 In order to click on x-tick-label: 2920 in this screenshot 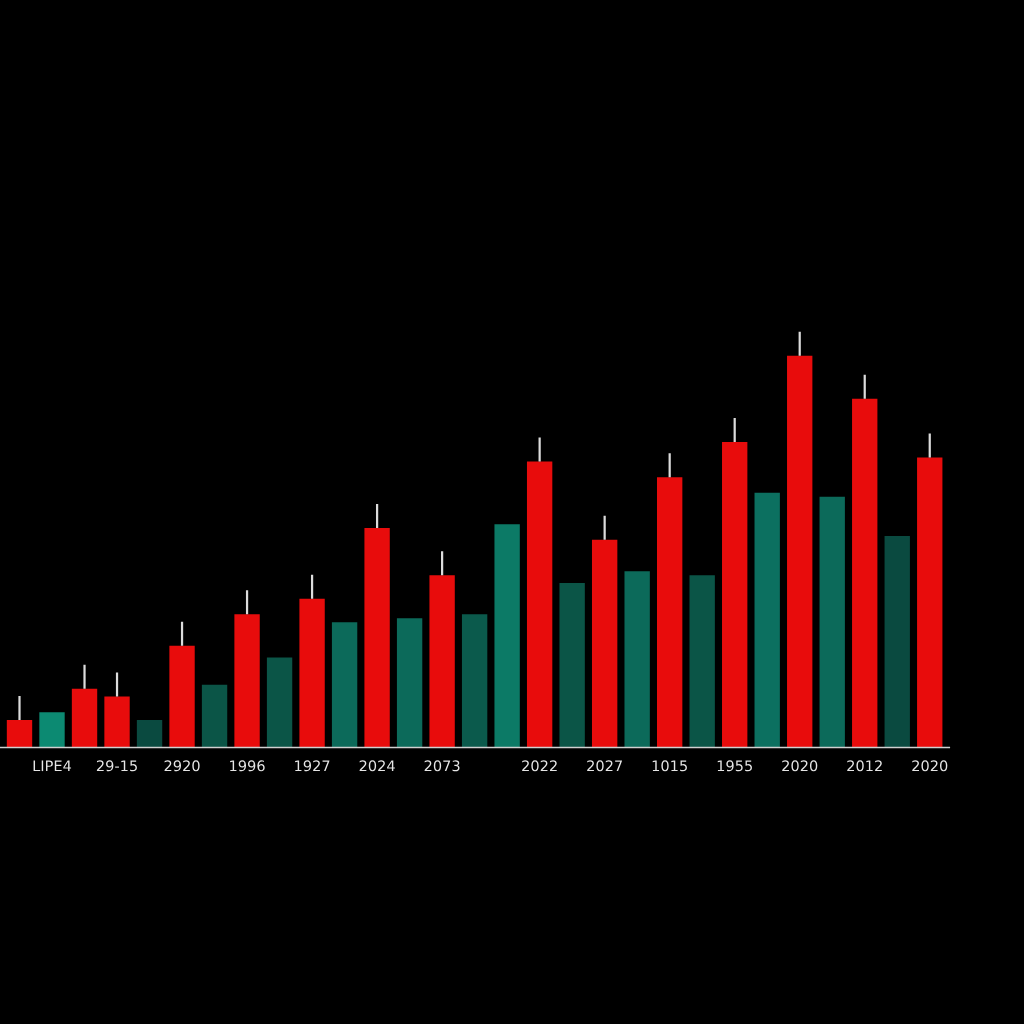, I will do `click(182, 766)`.